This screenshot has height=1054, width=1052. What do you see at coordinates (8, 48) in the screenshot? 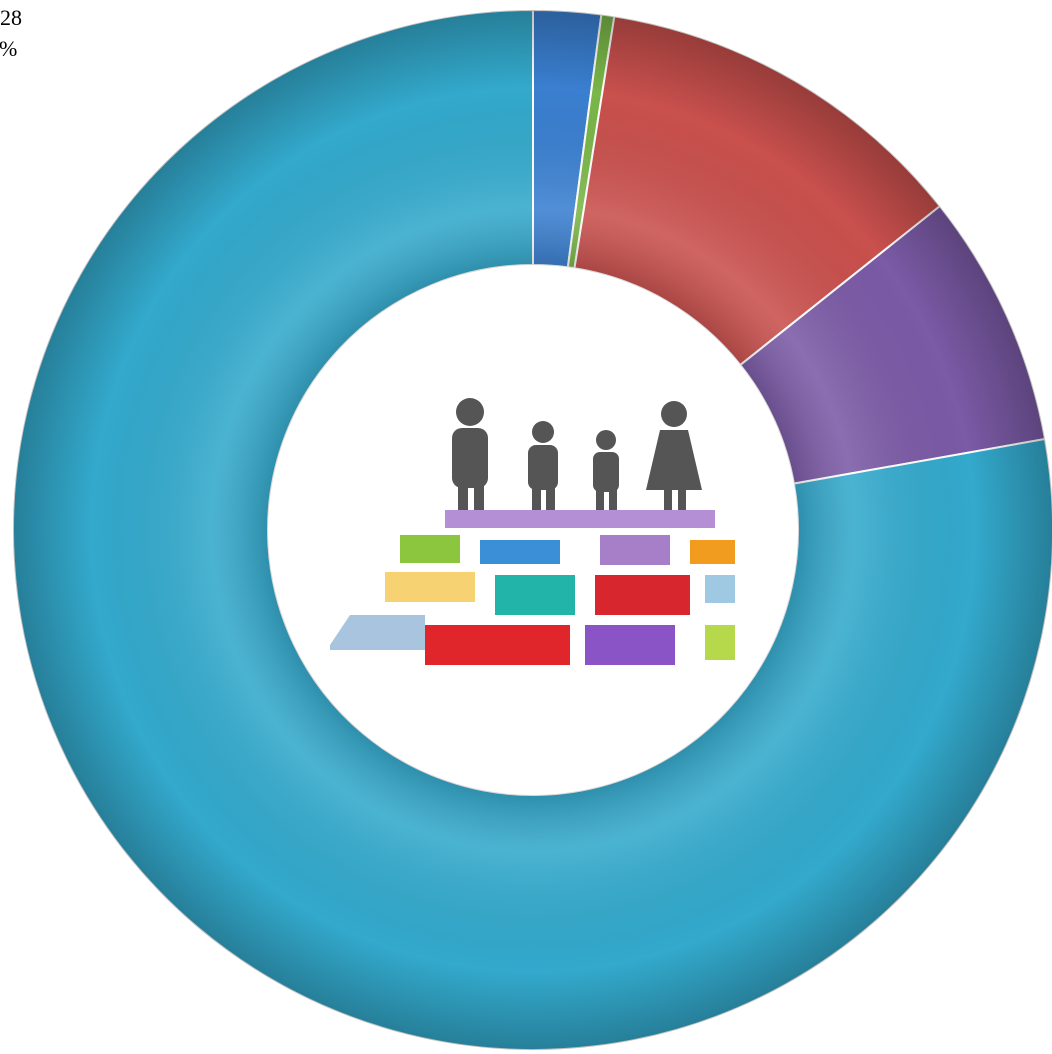
I see `annotation: 2%` at bounding box center [8, 48].